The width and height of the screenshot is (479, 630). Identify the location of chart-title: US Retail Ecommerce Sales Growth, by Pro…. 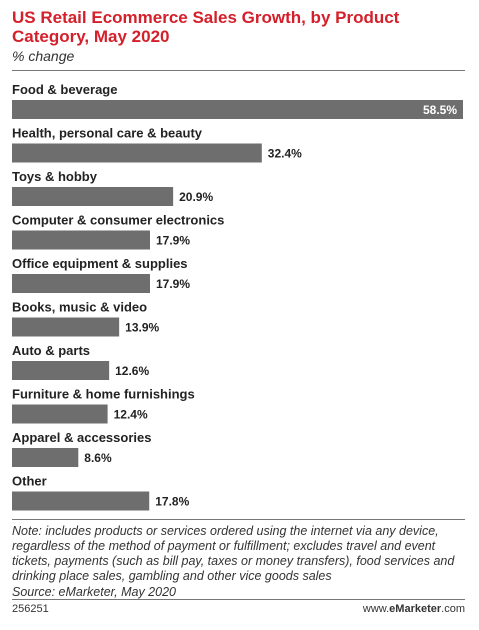
(206, 27).